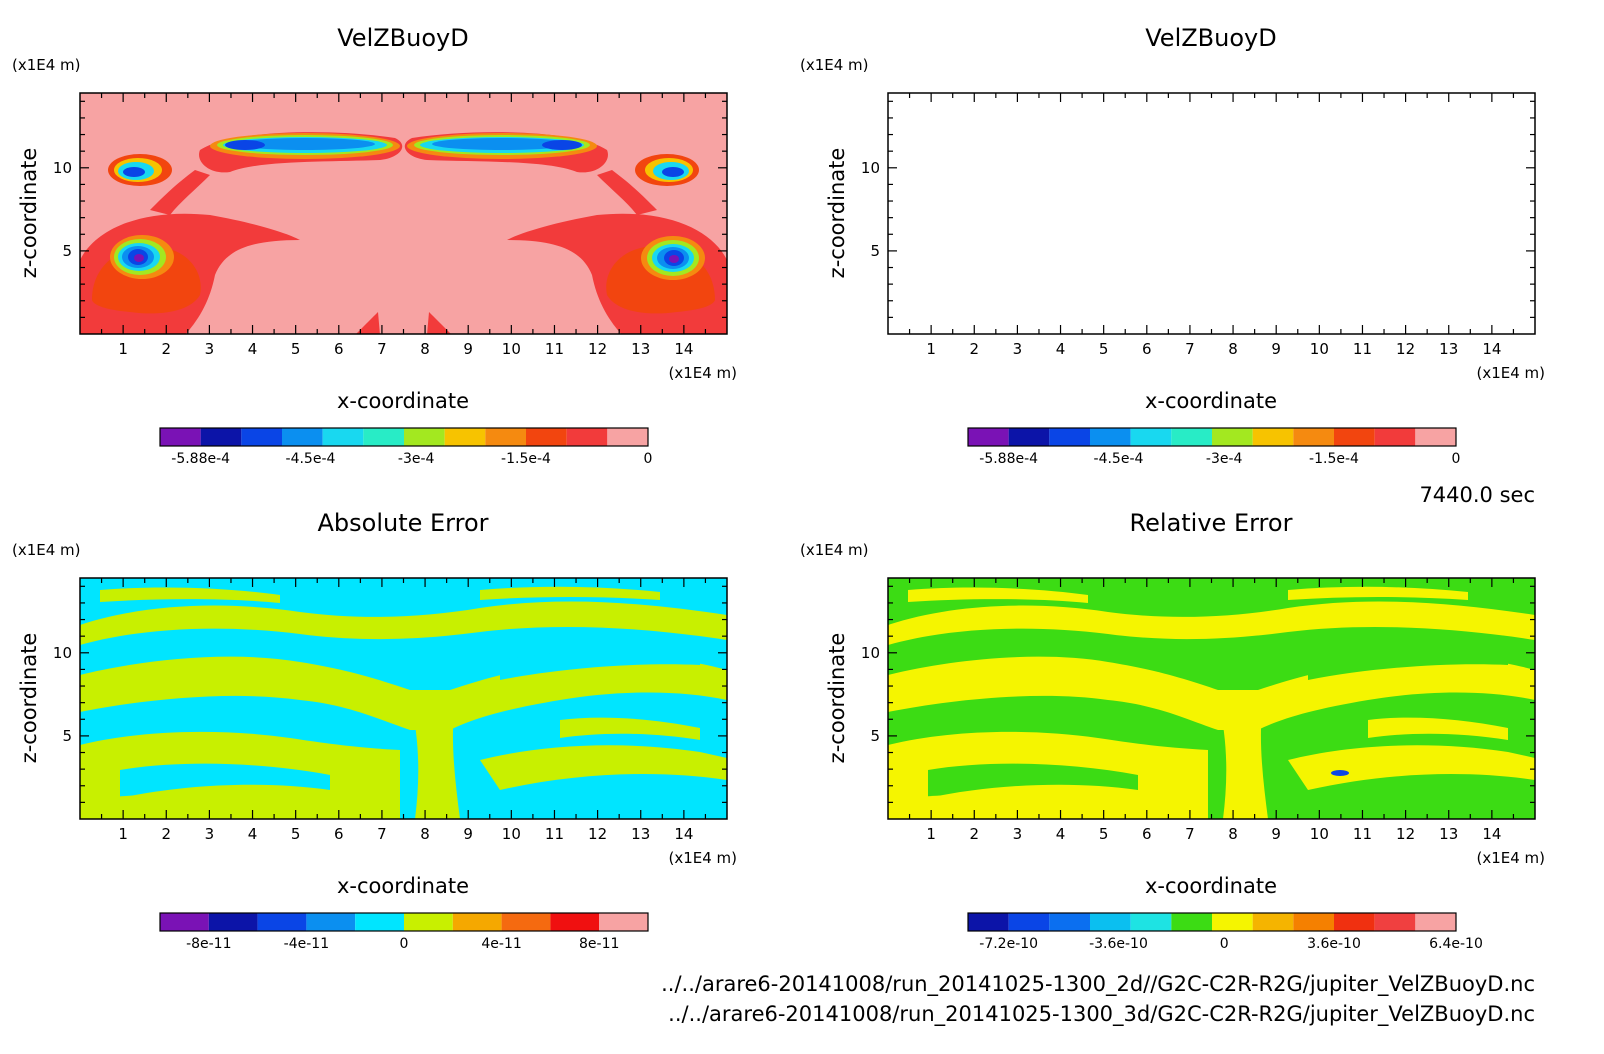 The height and width of the screenshot is (1054, 1604). I want to click on colorbar-tick-label: 4e-11, so click(501, 944).